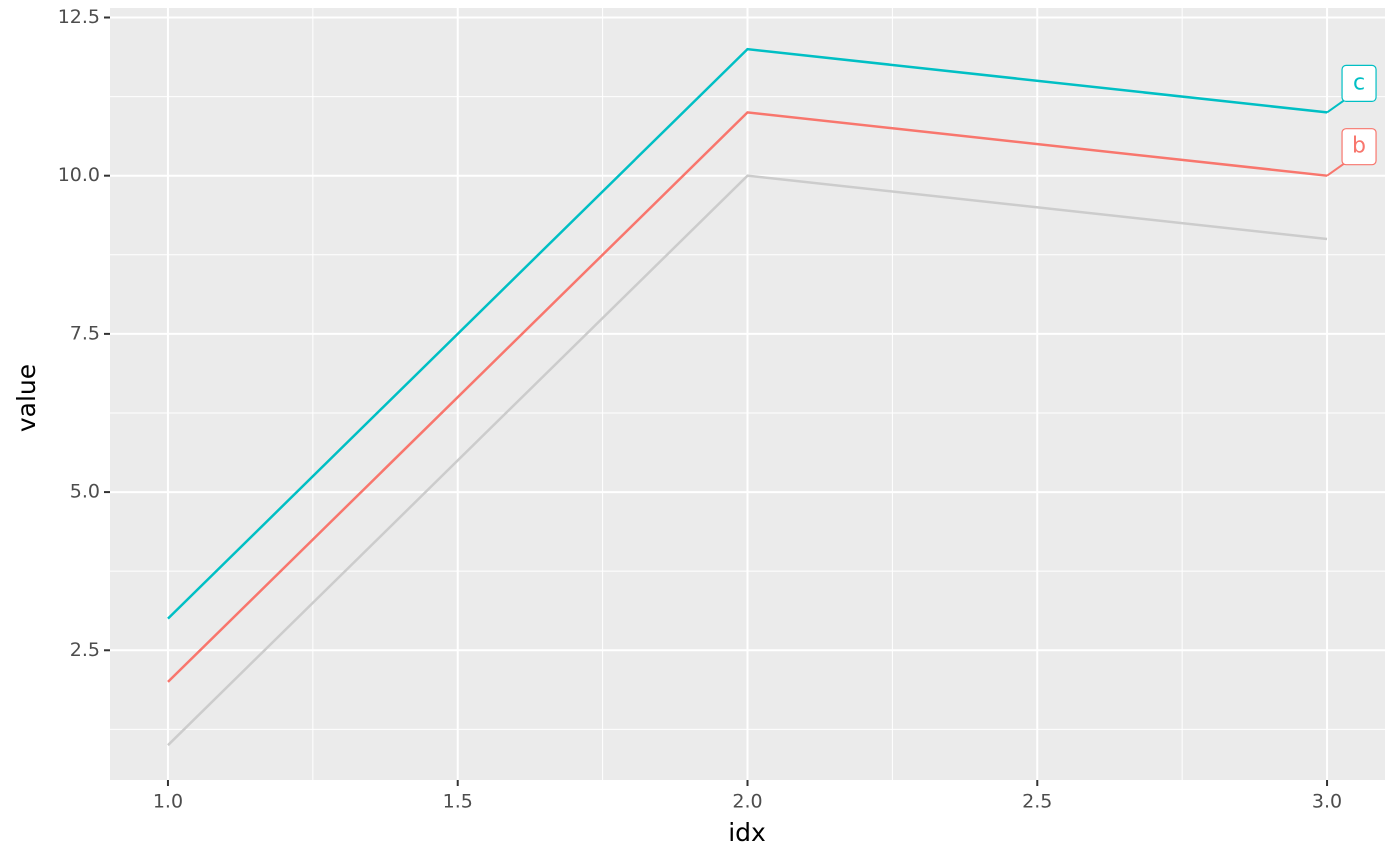  Describe the element at coordinates (85, 650) in the screenshot. I see `y-tick-label: 2.5` at that location.